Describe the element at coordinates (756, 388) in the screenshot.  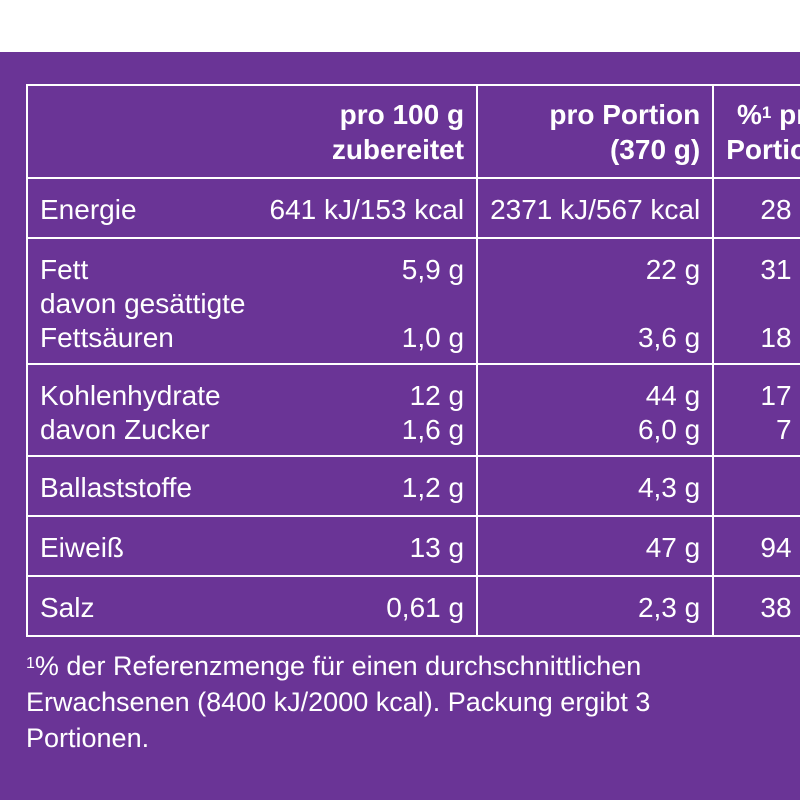
I see `value-percent: 17 %` at that location.